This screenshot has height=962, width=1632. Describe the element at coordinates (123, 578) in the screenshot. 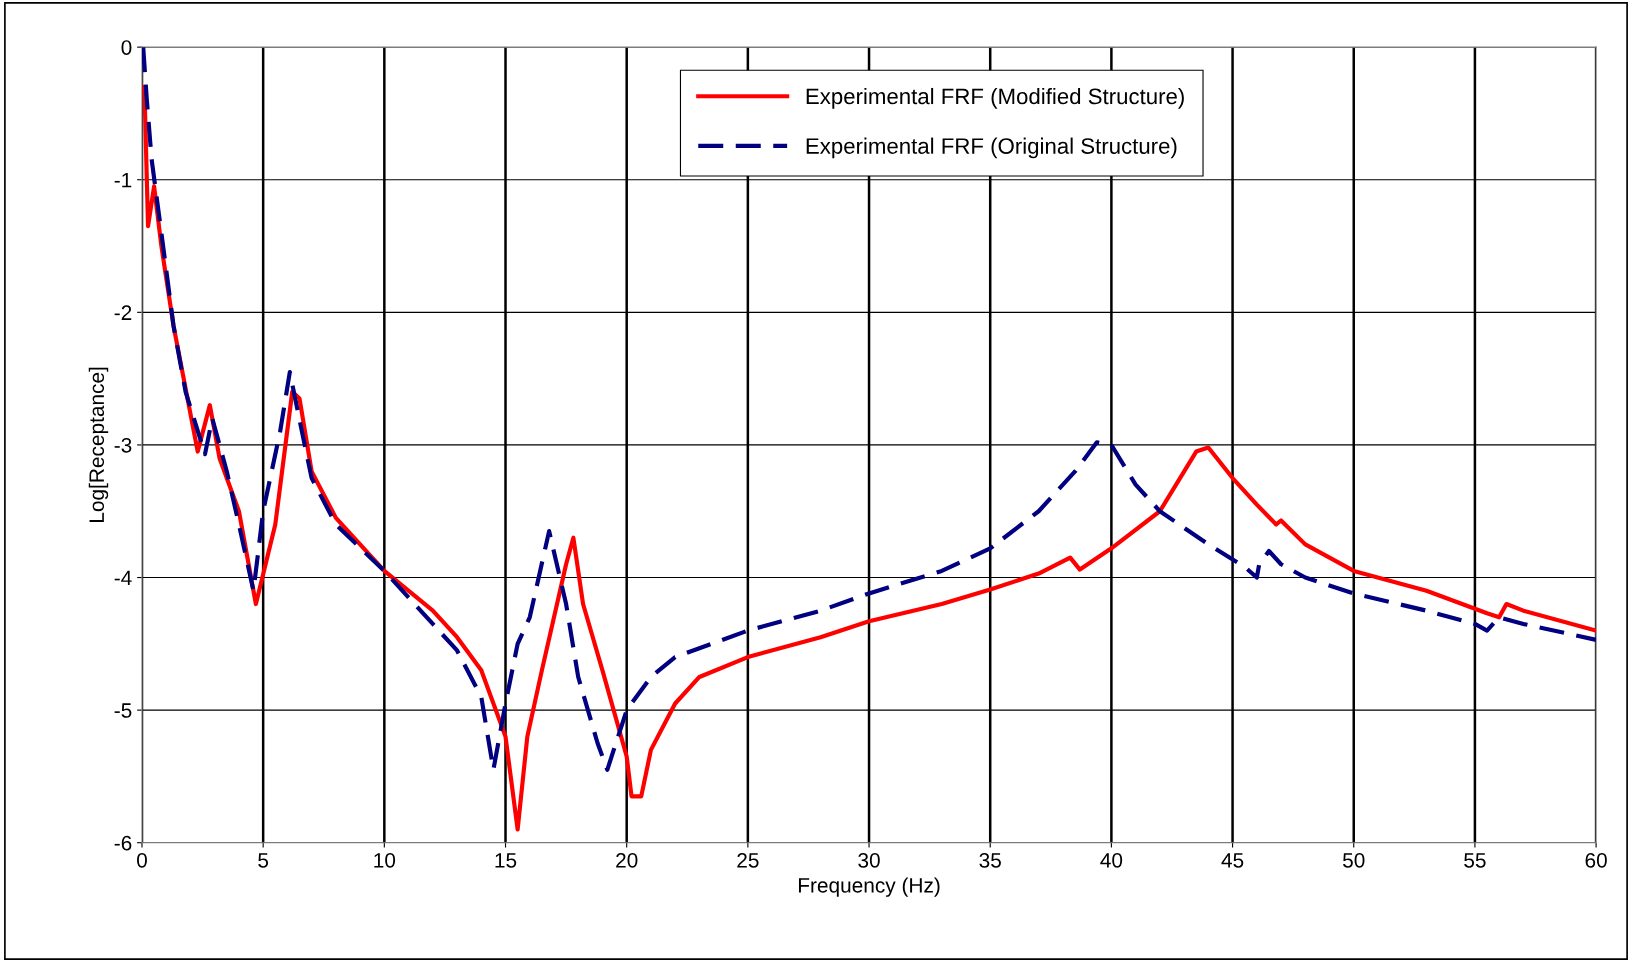

I see `y-tick-label: -4` at that location.